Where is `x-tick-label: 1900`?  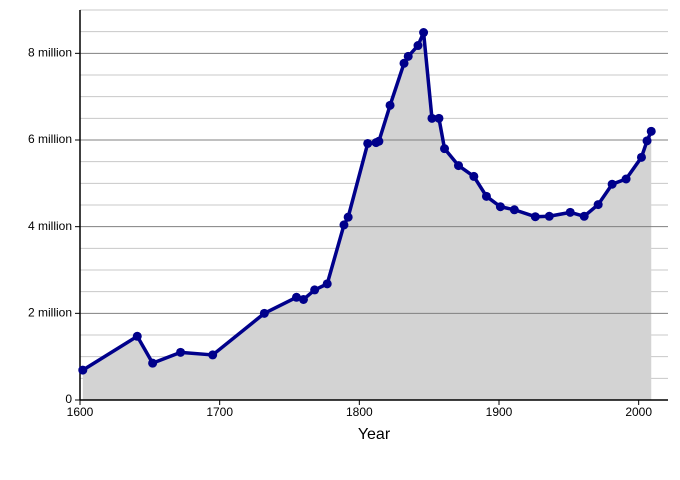
x-tick-label: 1900 is located at coordinates (499, 412).